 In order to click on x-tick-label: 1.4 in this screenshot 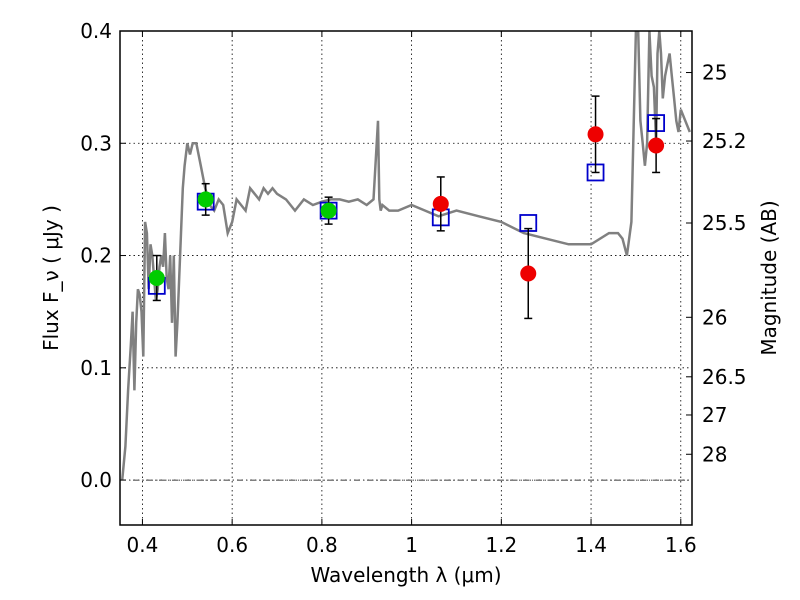, I will do `click(591, 545)`.